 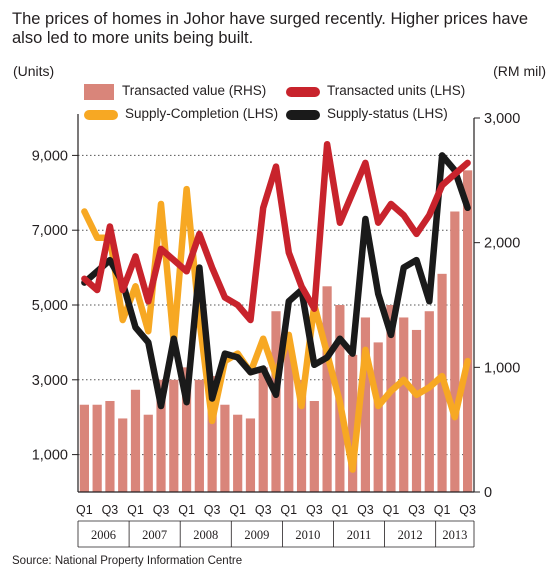 What do you see at coordinates (288, 510) in the screenshot?
I see `quarter-tick-label-8: Q1` at bounding box center [288, 510].